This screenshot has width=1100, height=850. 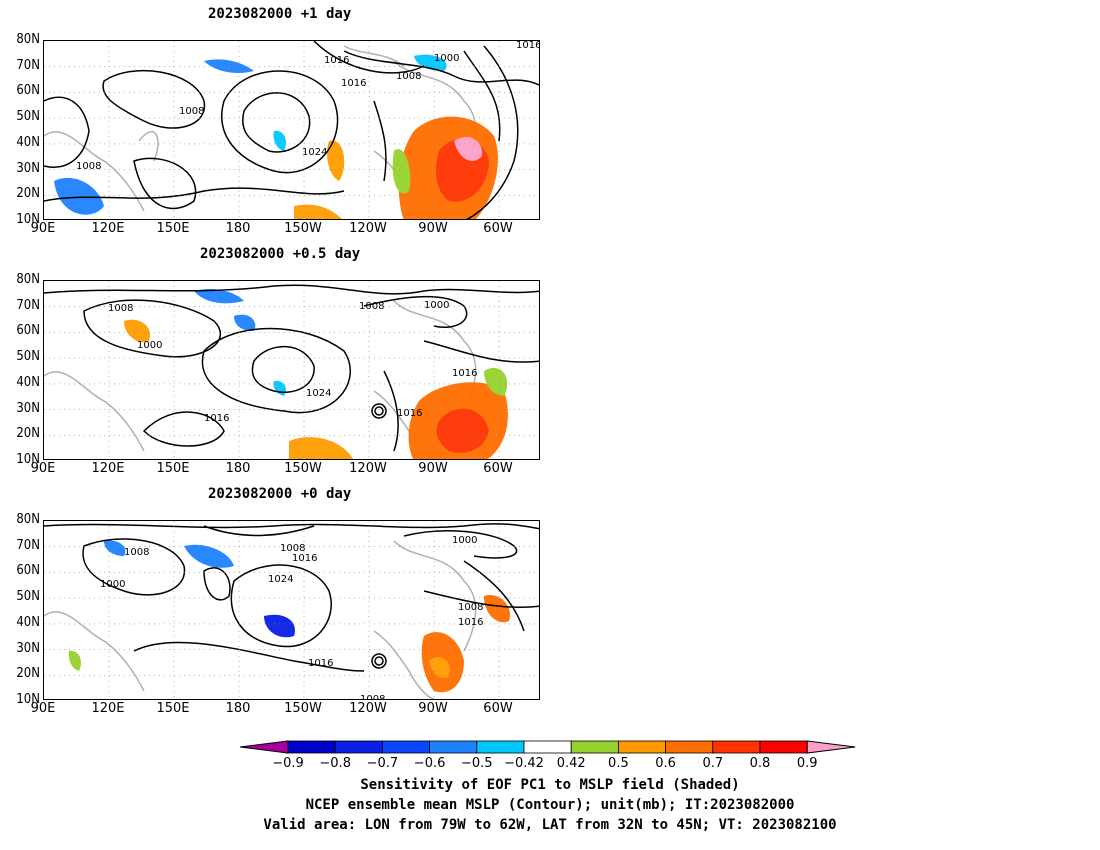 What do you see at coordinates (280, 14) in the screenshot?
I see `panel-title-1: 2023082000 +1 day` at bounding box center [280, 14].